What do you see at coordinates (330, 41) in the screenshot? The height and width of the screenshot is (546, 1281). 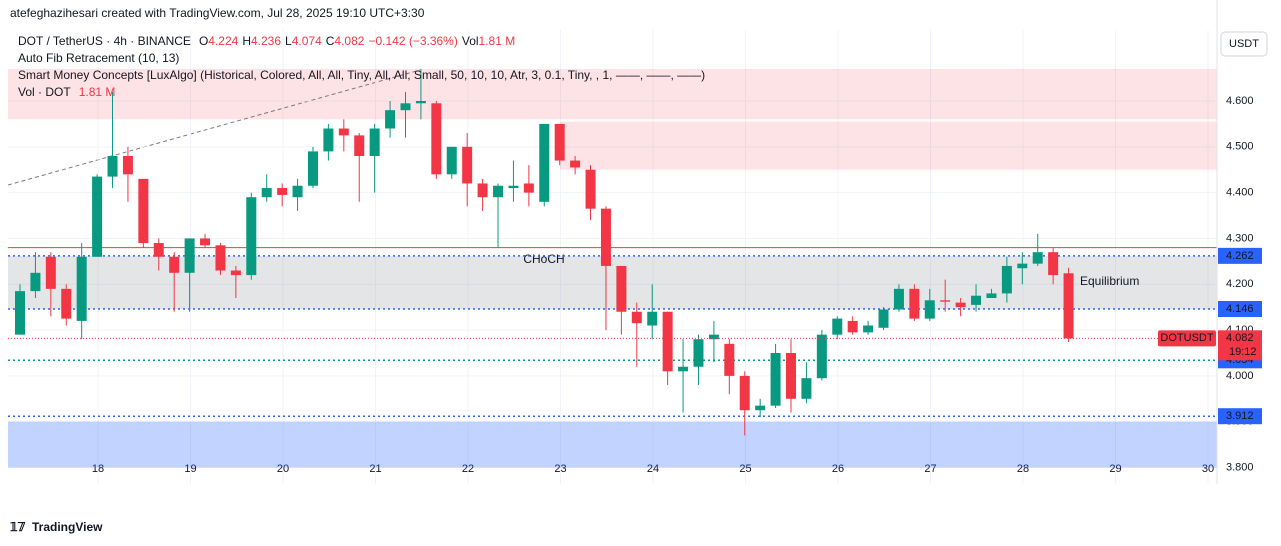 I see `ohlc-label: C` at bounding box center [330, 41].